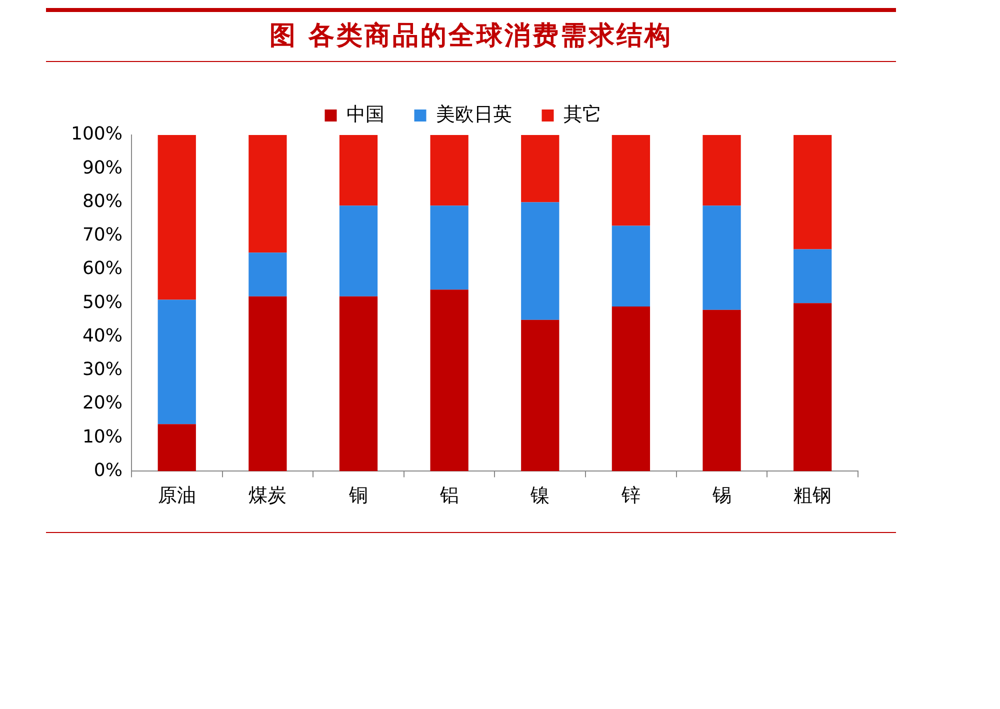 The width and height of the screenshot is (1000, 709). Describe the element at coordinates (102, 235) in the screenshot. I see `y-tick-label: 70%` at that location.